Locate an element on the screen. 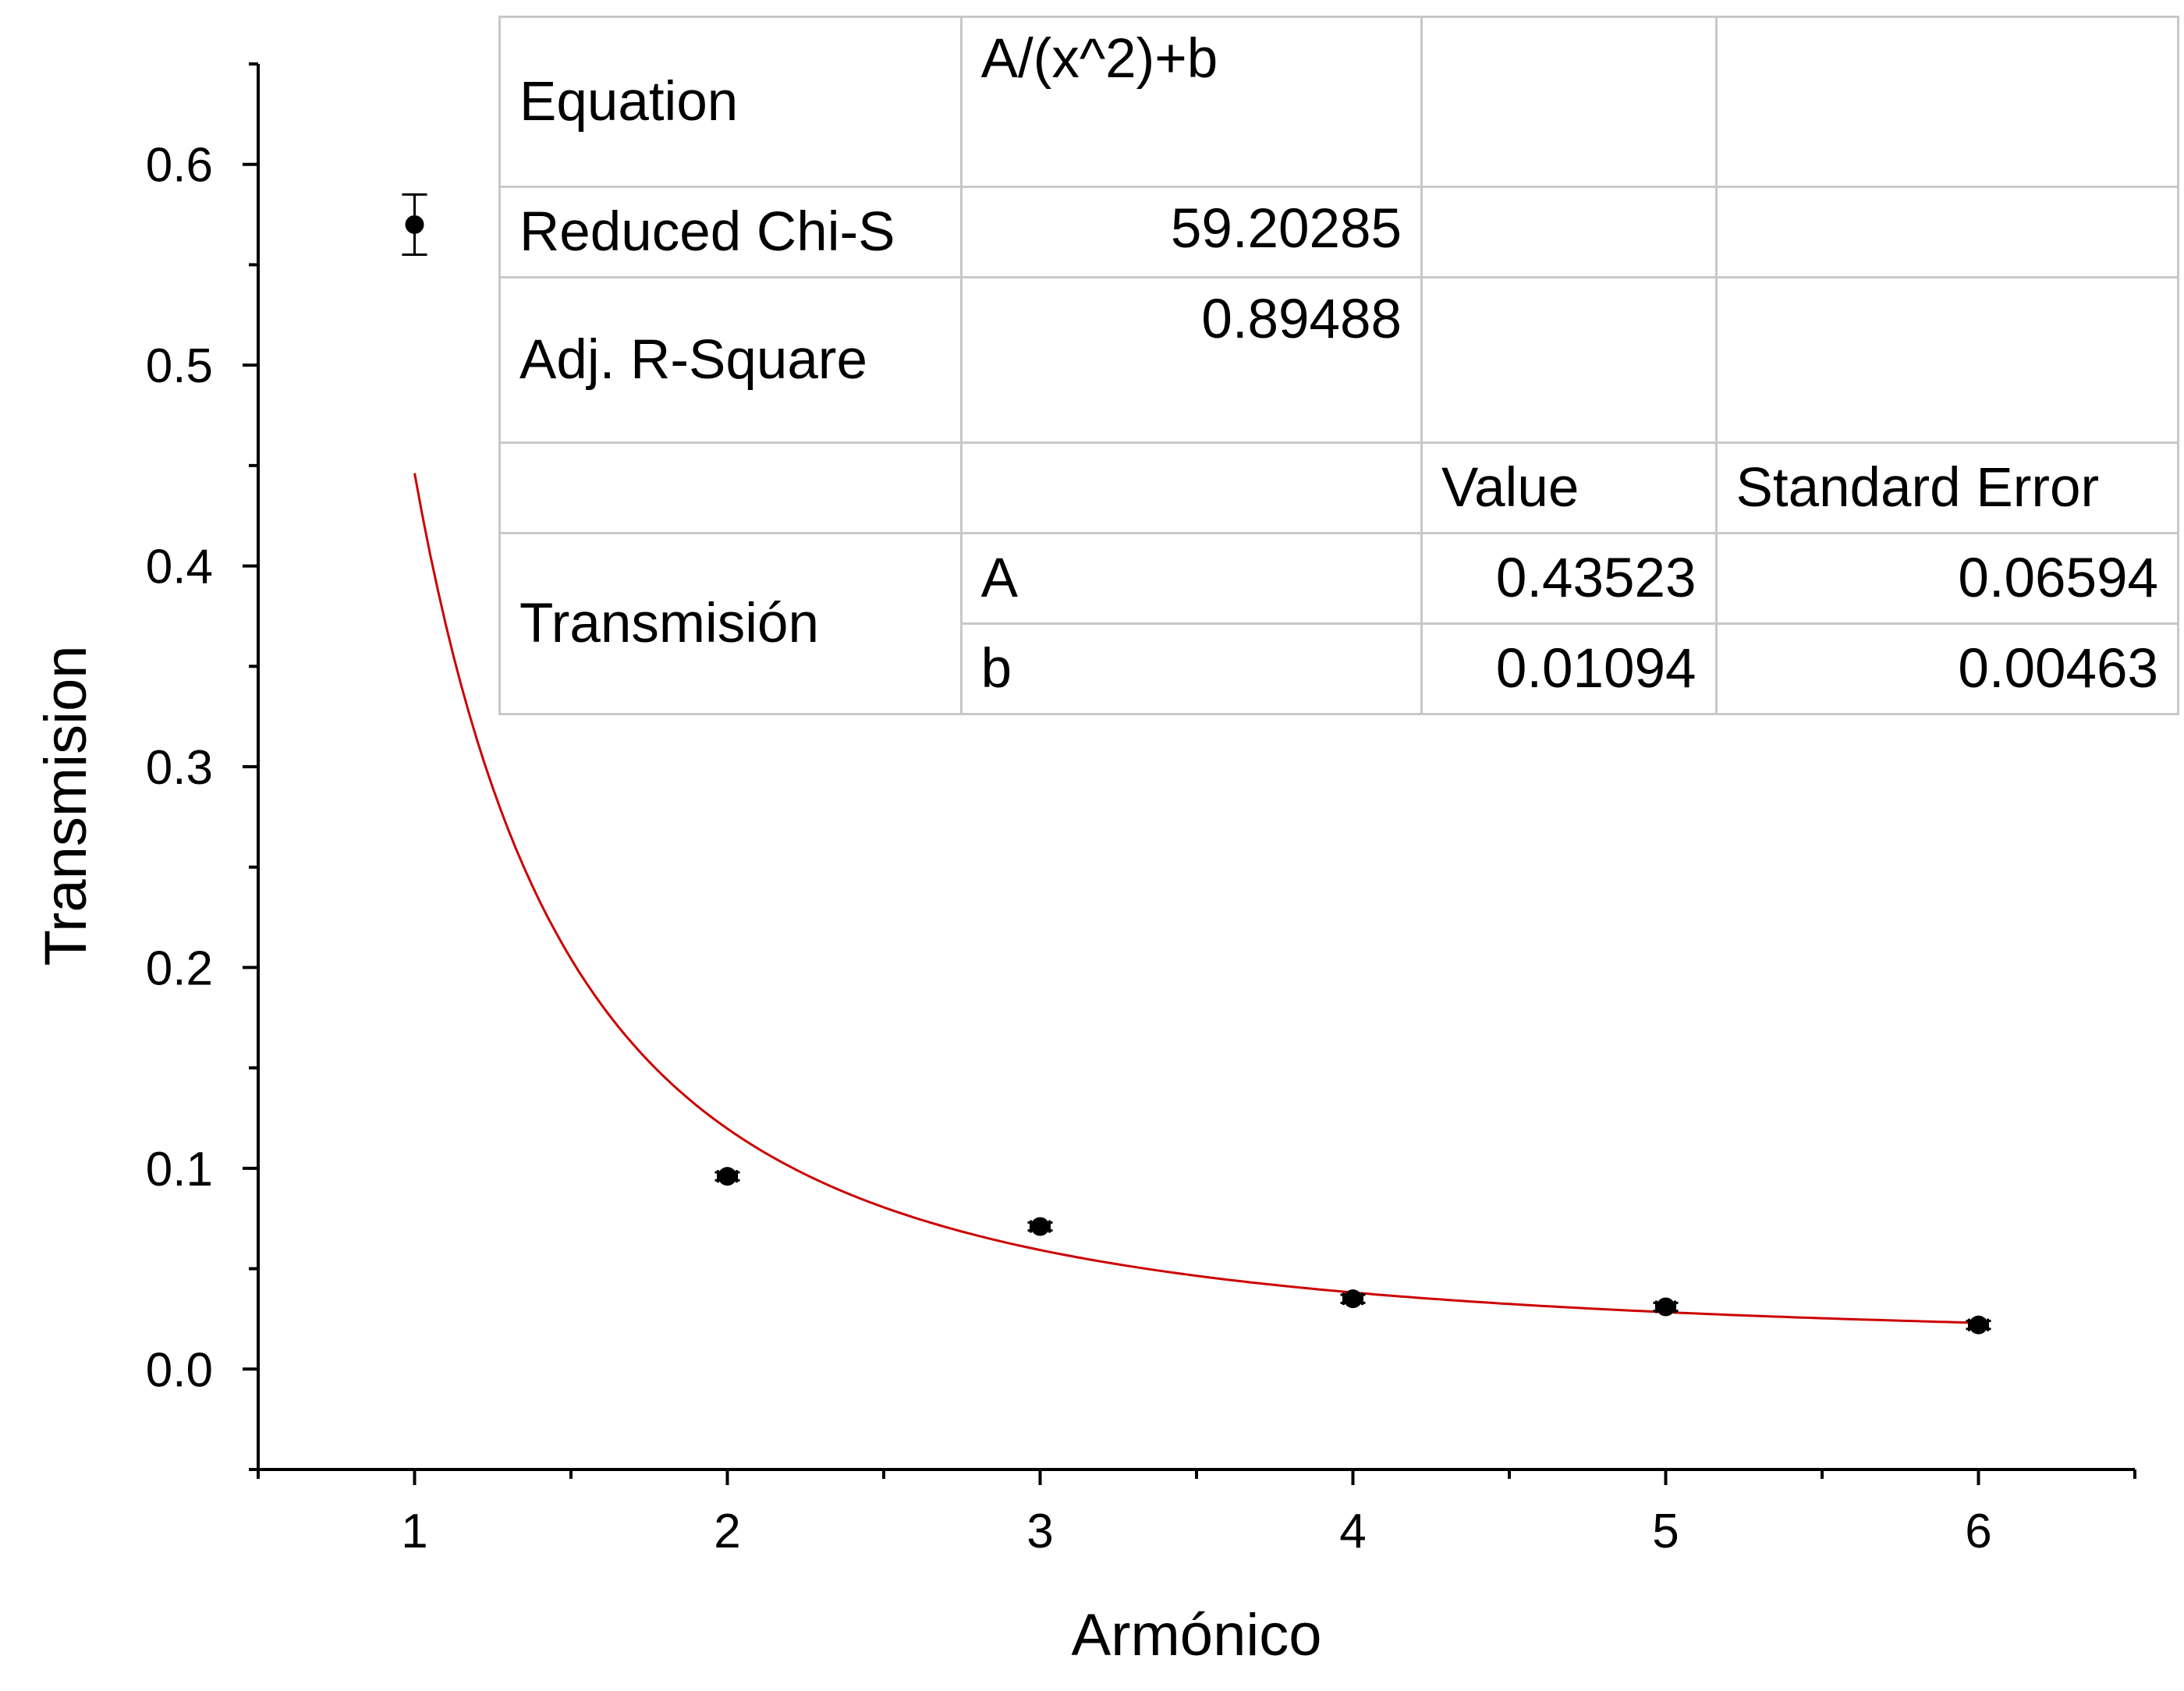 The width and height of the screenshot is (2184, 1691). param-b-name: b is located at coordinates (1191, 668).